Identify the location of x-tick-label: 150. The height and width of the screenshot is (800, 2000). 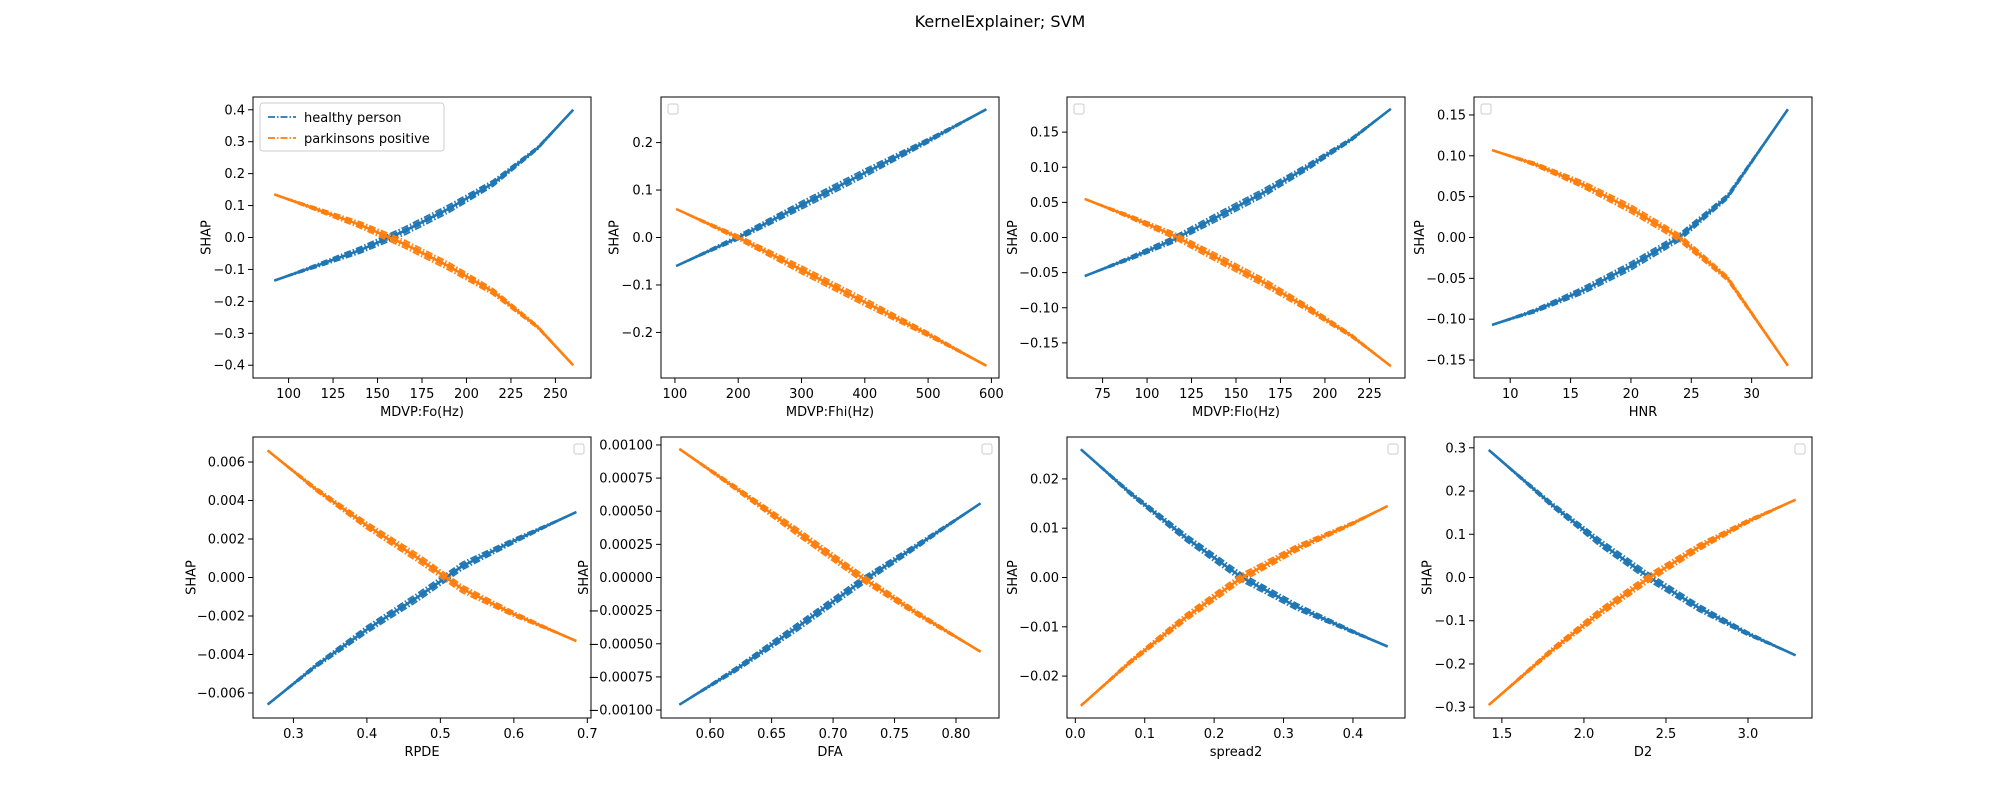
(377, 394).